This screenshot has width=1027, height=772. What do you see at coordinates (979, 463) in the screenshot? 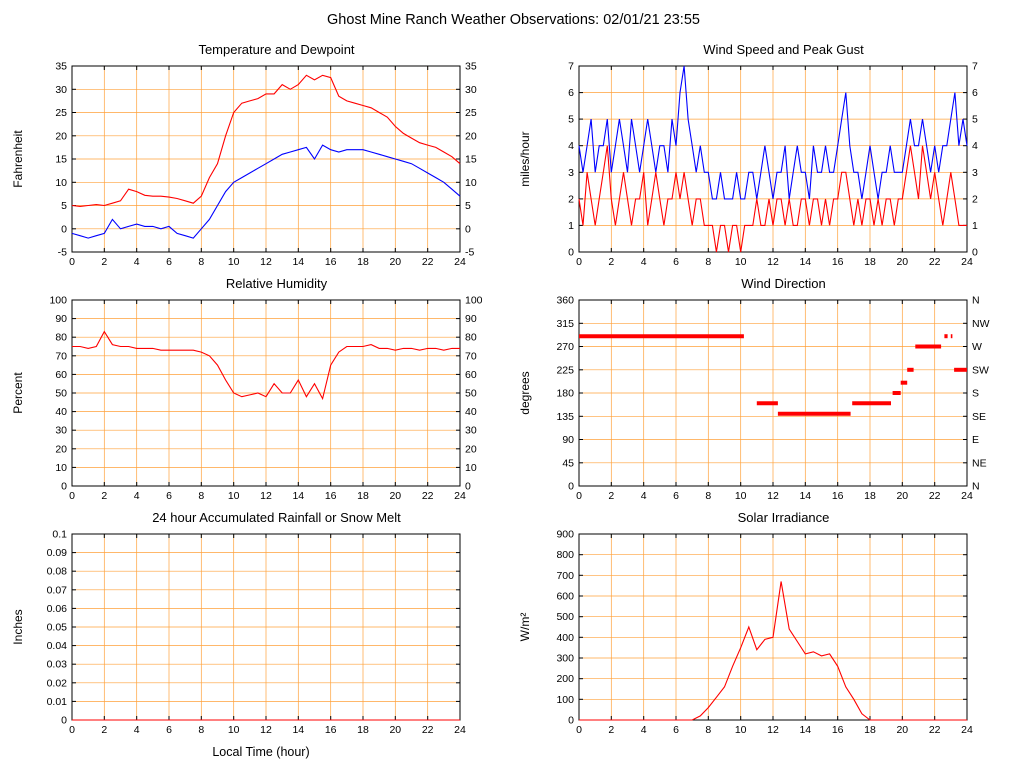
I see `svg-text: NE` at bounding box center [979, 463].